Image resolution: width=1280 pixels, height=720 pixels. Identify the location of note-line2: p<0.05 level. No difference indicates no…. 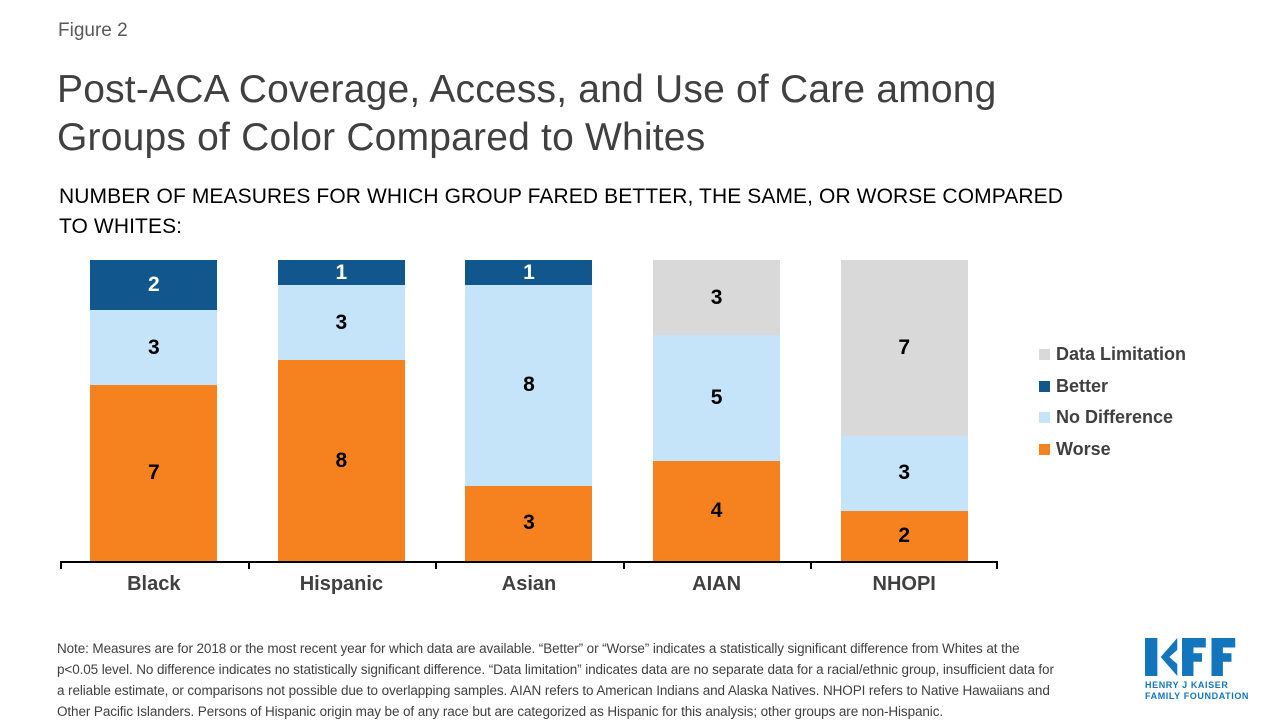
(555, 669).